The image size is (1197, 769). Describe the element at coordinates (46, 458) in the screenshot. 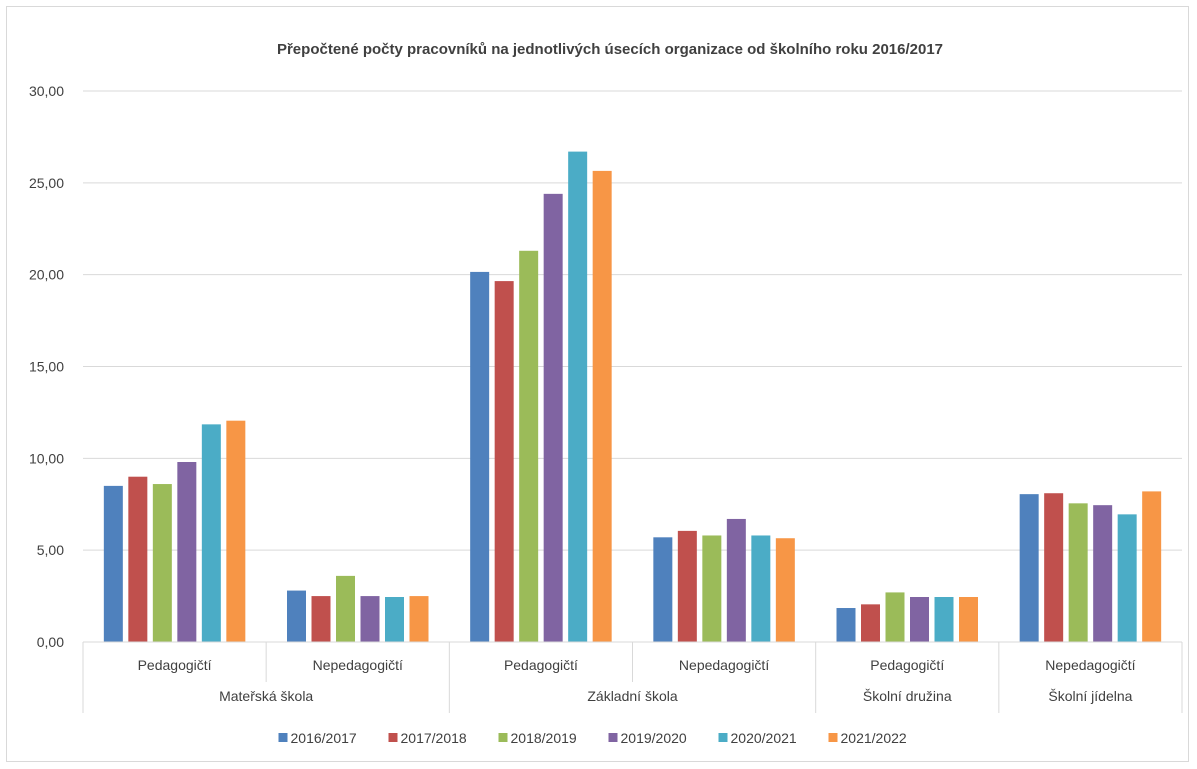

I see `y-tick-label: 10,00` at that location.